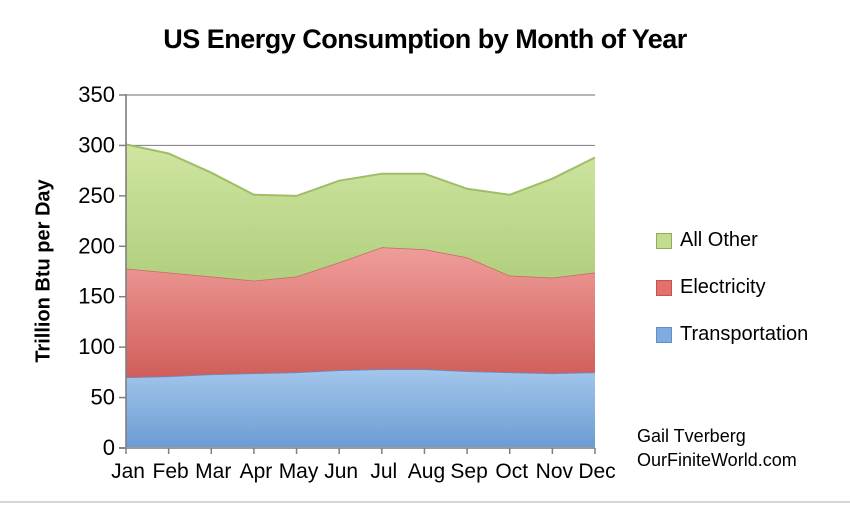 Image resolution: width=850 pixels, height=509 pixels. I want to click on y-tick-label-150: 150, so click(96, 296).